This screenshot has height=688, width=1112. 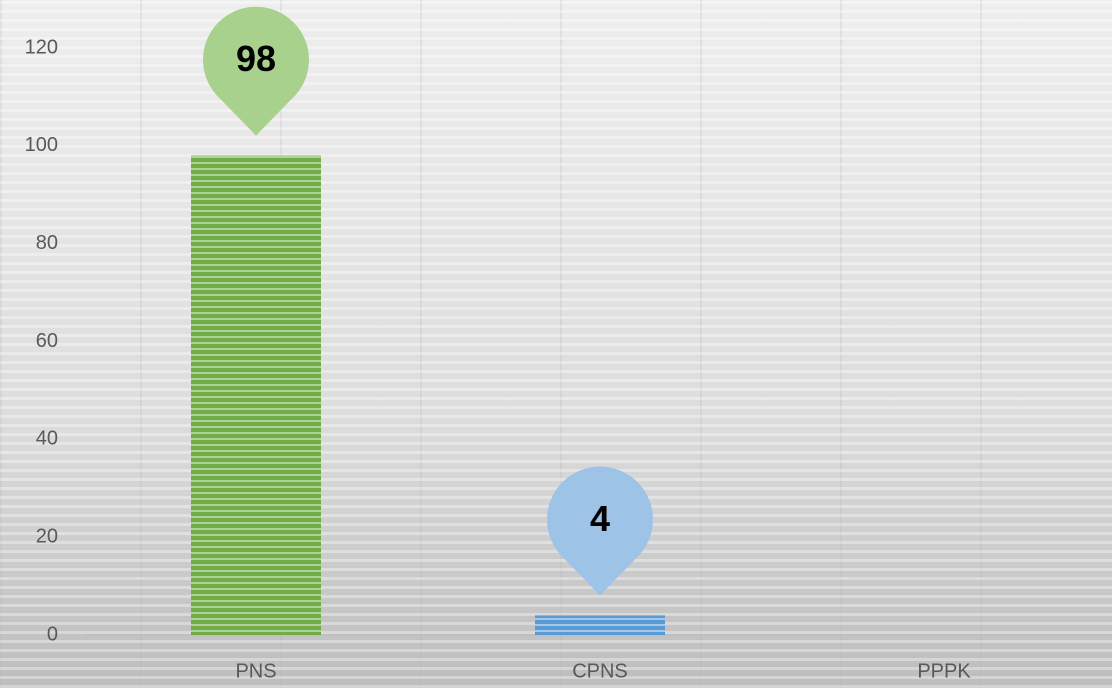 I want to click on x-tick-label: PPPK, so click(x=944, y=671).